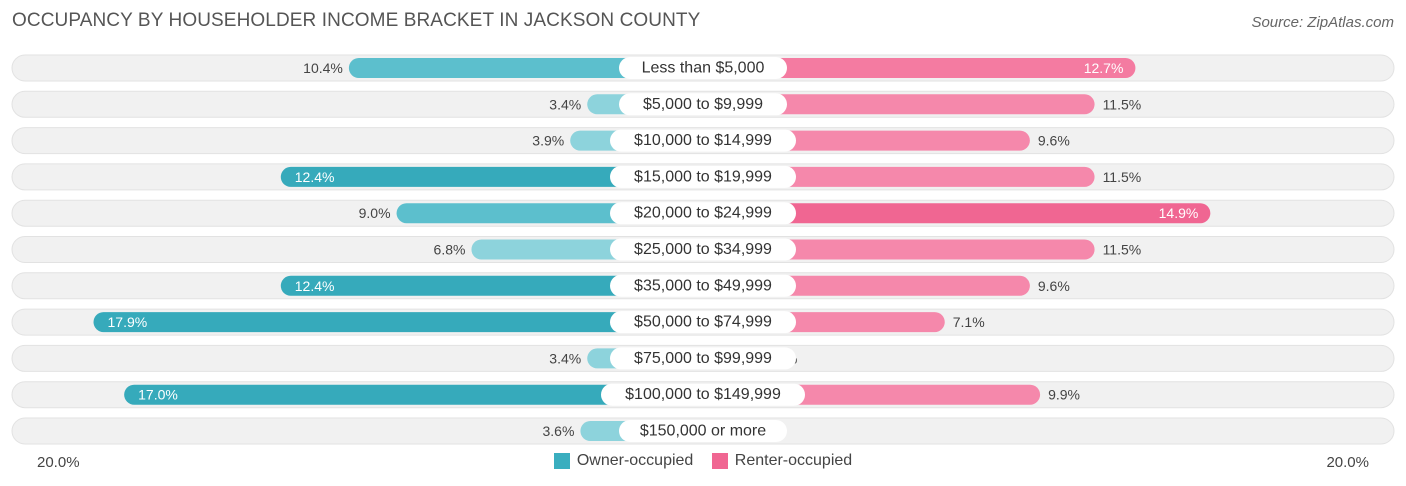 This screenshot has width=1406, height=486. I want to click on owner-swatch-icon, so click(561, 461).